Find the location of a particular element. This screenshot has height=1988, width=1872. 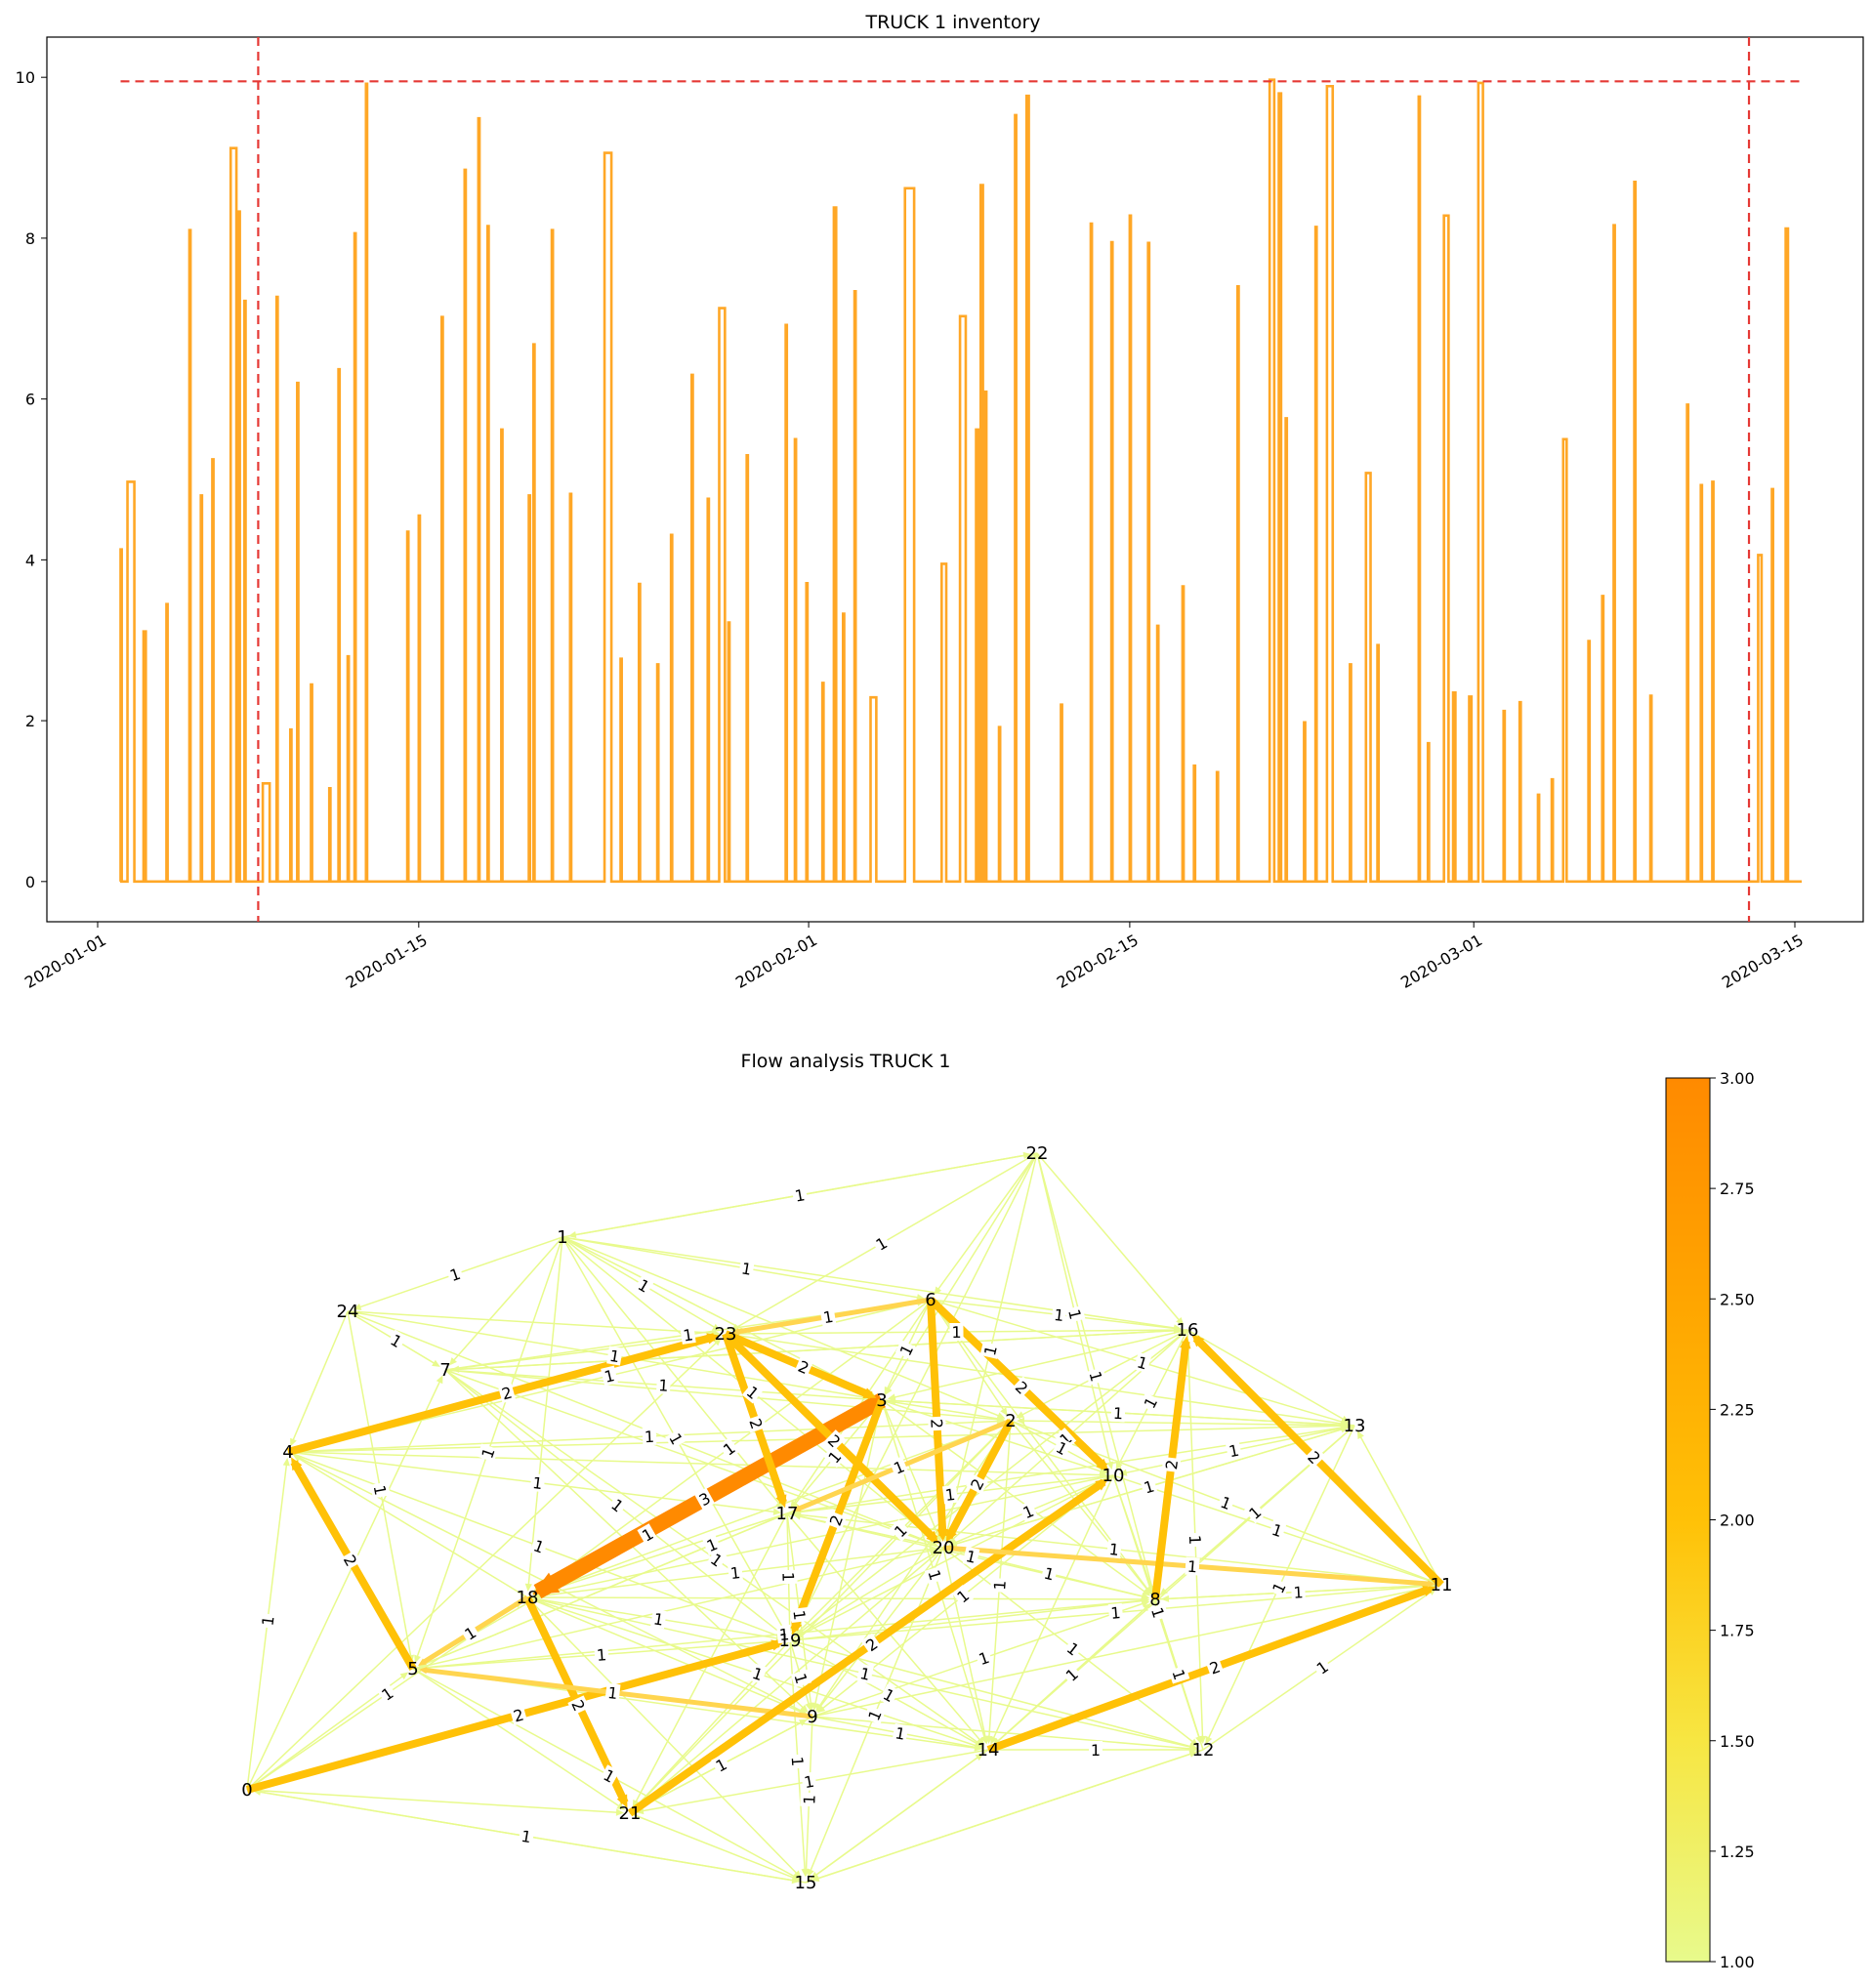

node-label: 19 is located at coordinates (790, 1641).